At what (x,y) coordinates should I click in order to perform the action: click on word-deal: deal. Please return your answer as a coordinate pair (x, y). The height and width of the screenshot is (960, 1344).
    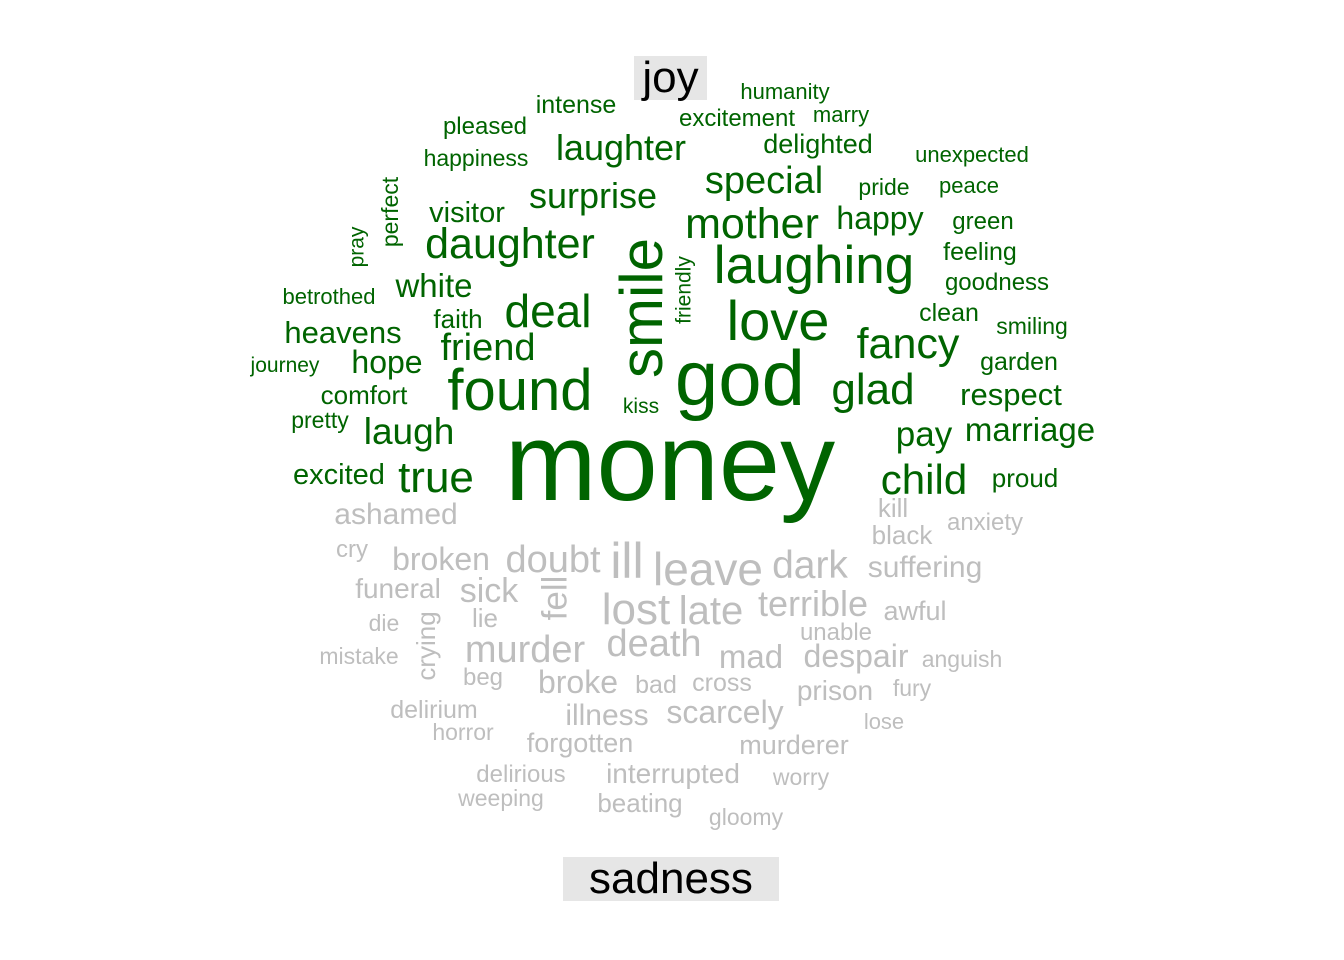
    Looking at the image, I should click on (548, 311).